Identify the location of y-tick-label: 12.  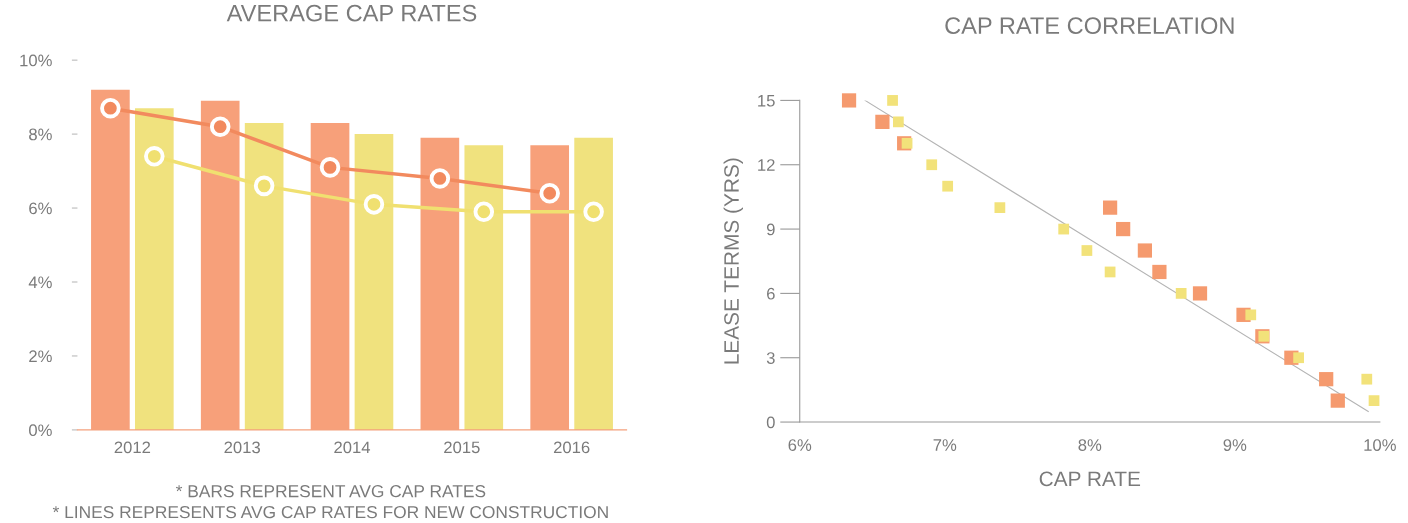
(766, 165).